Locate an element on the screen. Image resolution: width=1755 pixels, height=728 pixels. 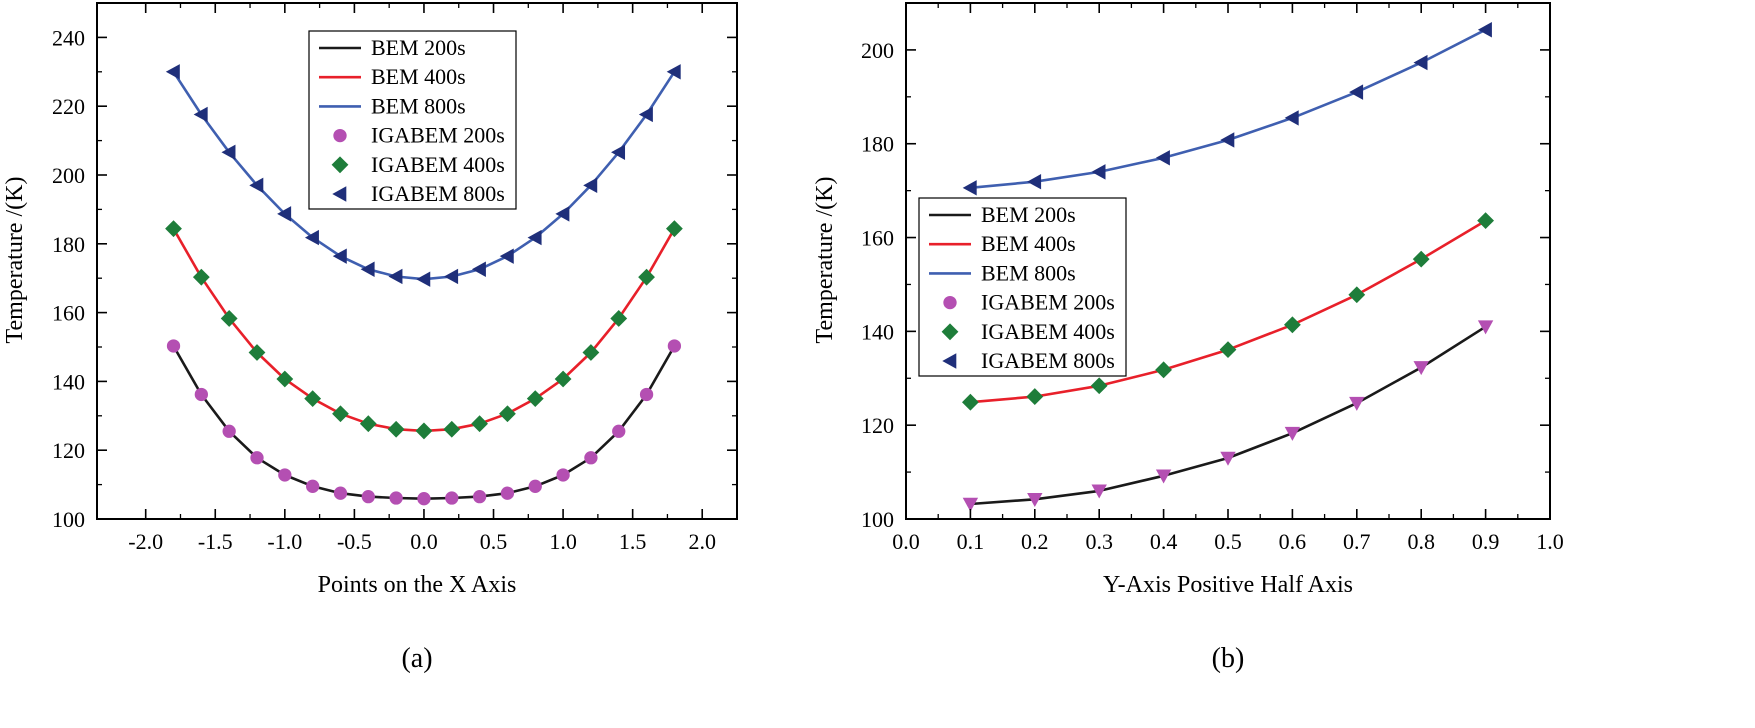
chart-a-x-tick-label: 1.5 is located at coordinates (633, 541).